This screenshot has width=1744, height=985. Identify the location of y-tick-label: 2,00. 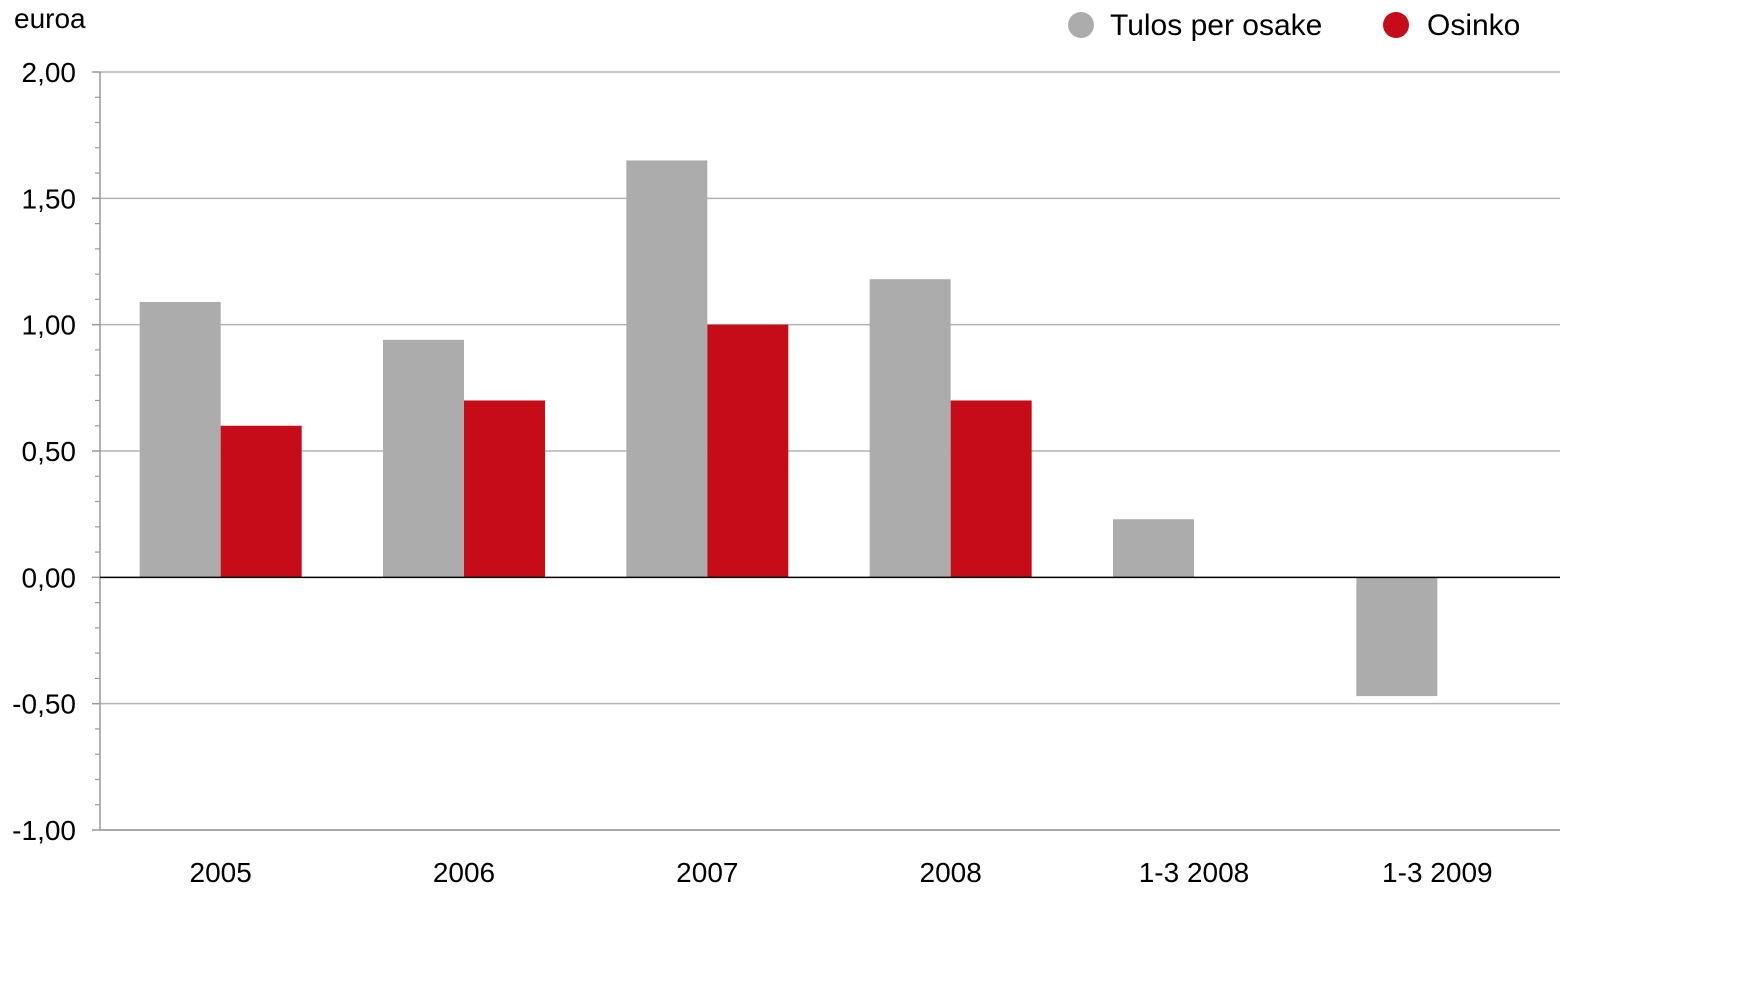
(49, 72).